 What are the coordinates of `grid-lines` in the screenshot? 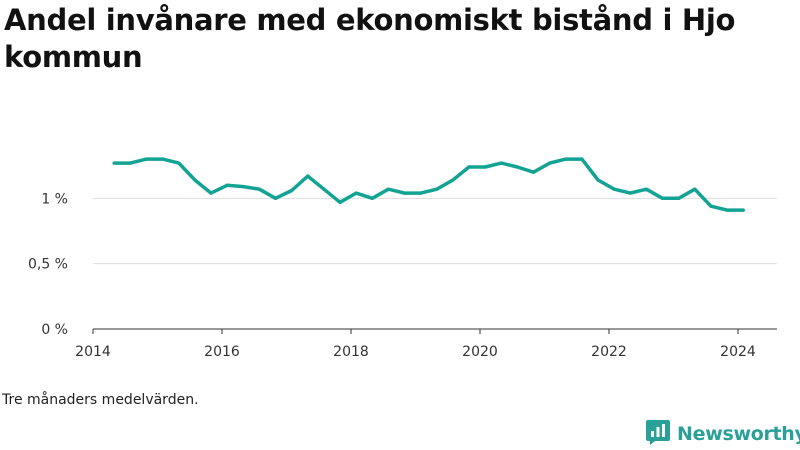 It's located at (435, 231).